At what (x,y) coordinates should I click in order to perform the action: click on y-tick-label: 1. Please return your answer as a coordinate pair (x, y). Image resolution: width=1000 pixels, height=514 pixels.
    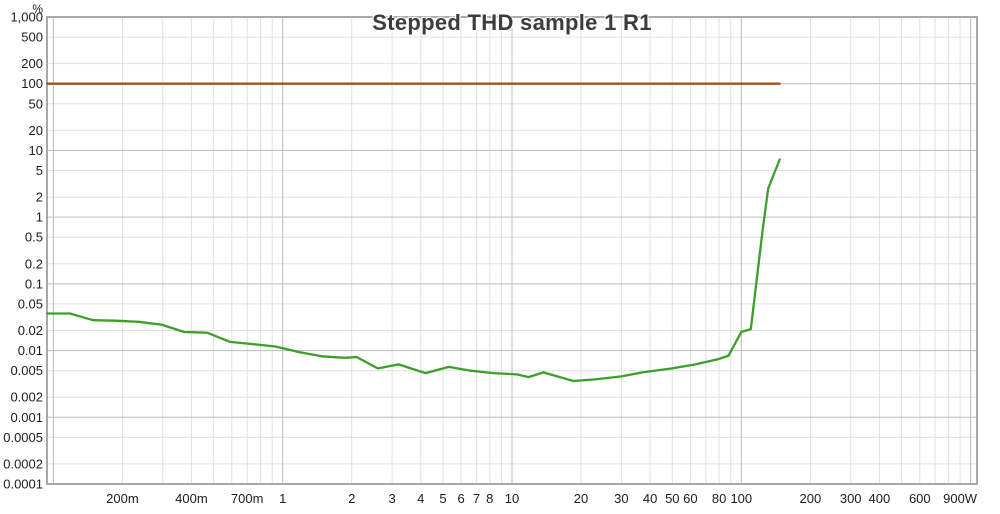
    Looking at the image, I should click on (39, 217).